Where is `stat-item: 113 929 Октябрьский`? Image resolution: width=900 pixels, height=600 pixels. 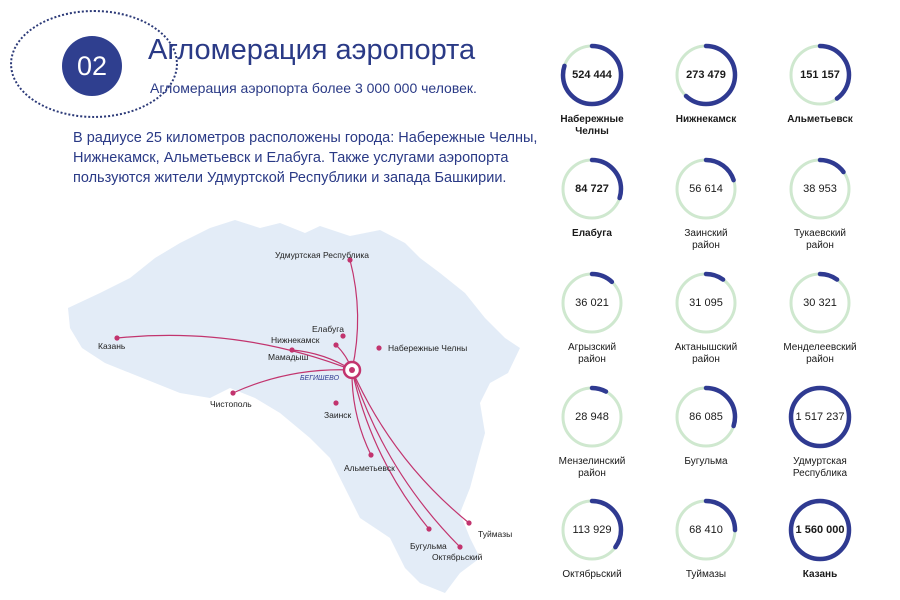
stat-item: 113 929 Октябрьский is located at coordinates (592, 539).